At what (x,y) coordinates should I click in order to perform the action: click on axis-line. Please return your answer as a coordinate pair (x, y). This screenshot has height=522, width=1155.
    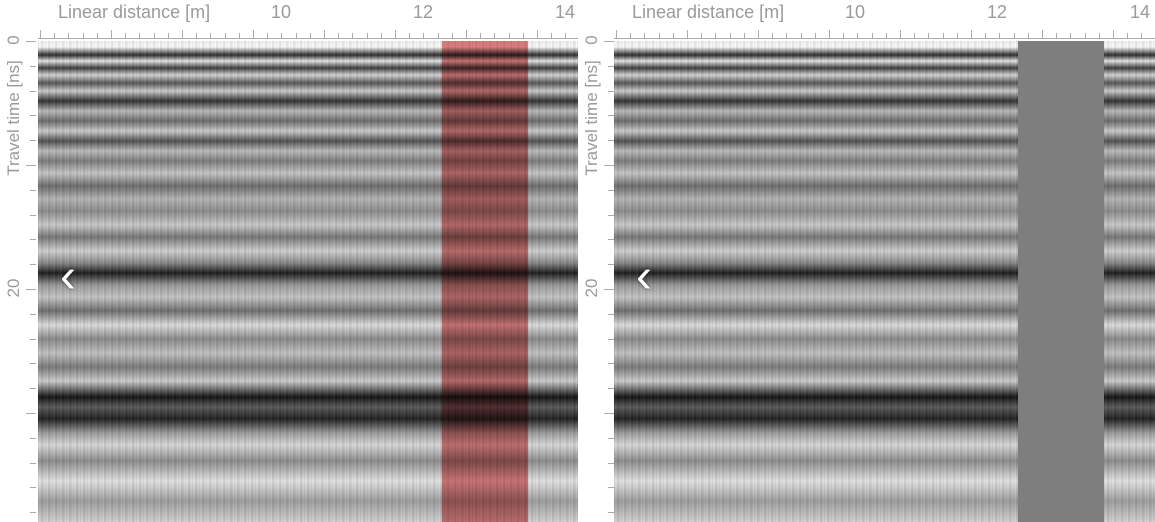
    Looking at the image, I should click on (308, 38).